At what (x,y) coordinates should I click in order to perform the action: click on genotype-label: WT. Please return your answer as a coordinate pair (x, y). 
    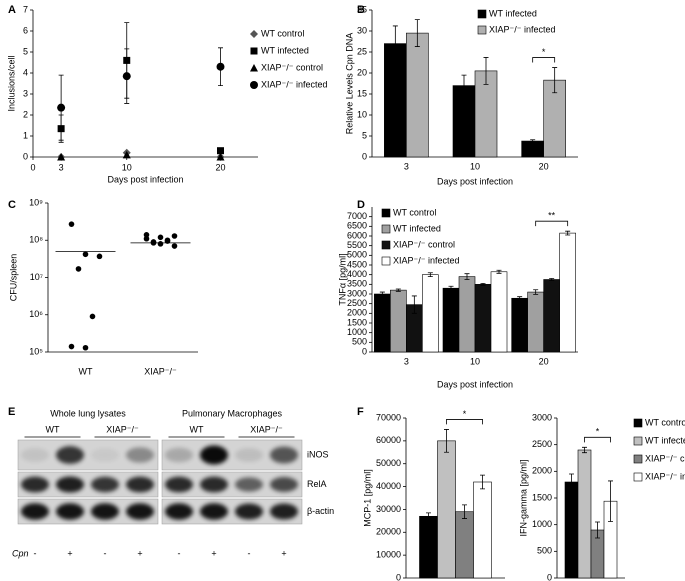
    Looking at the image, I should click on (53, 429).